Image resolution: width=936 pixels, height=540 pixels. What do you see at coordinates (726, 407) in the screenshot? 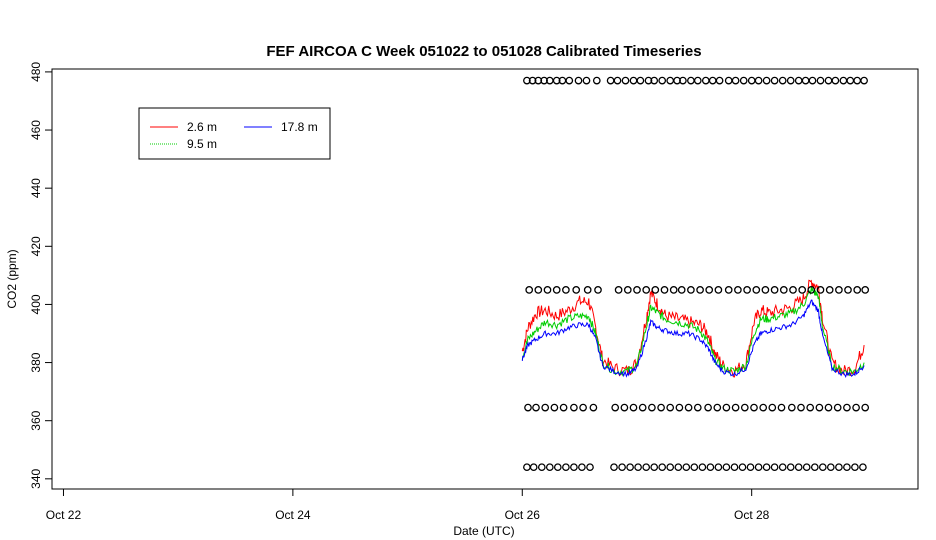
I see `reference-point-364.5-20` at bounding box center [726, 407].